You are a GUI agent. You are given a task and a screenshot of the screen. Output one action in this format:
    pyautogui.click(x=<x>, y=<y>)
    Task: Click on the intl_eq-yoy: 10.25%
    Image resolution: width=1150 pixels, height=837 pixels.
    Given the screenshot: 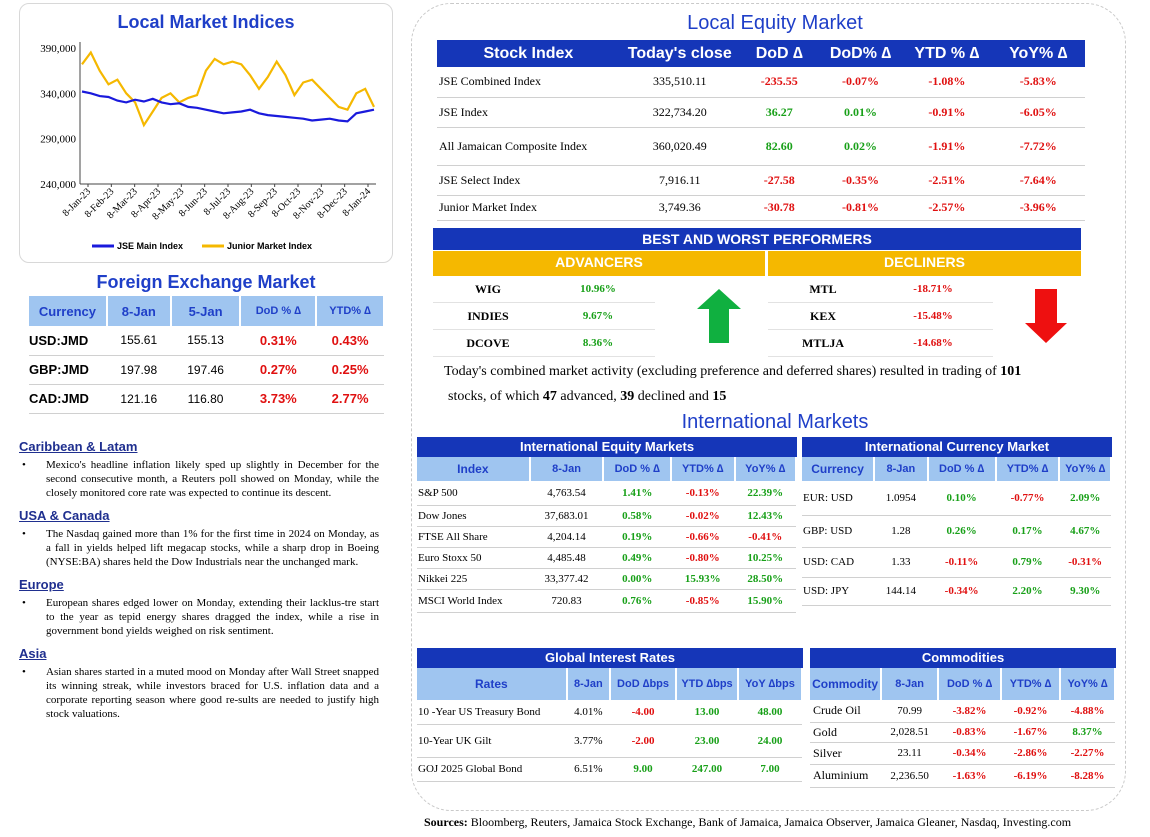 What is the action you would take?
    pyautogui.click(x=765, y=558)
    